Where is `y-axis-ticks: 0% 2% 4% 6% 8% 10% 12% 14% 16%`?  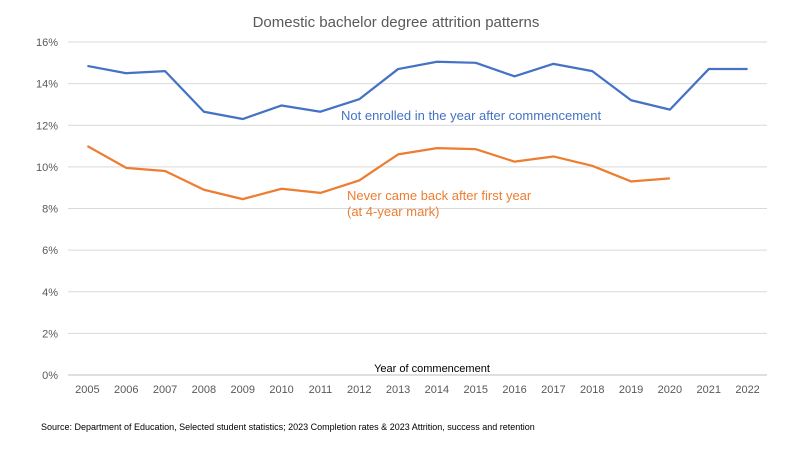 y-axis-ticks: 0% 2% 4% 6% 8% 10% 12% 14% 16% is located at coordinates (47, 209).